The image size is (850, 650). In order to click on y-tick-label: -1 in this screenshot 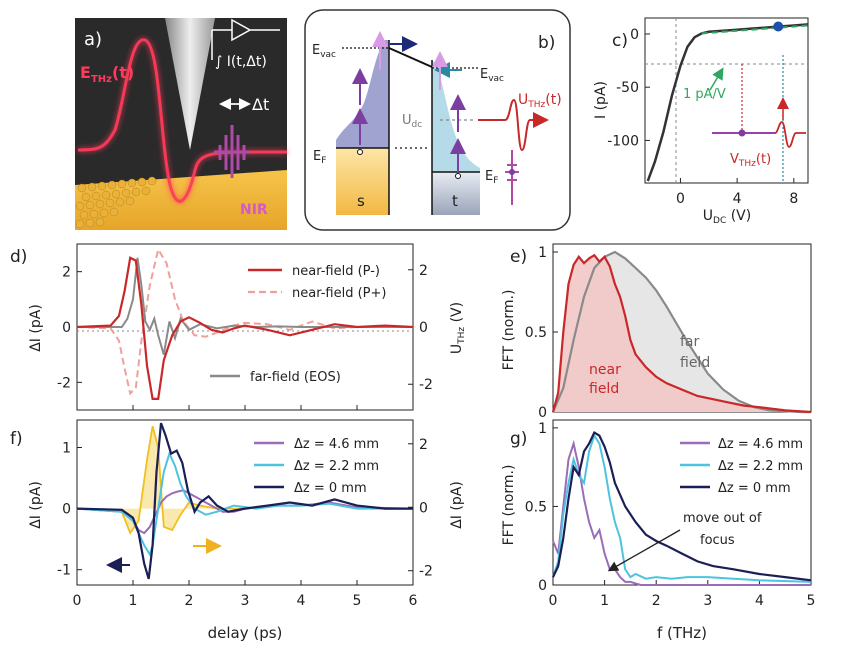, I will do `click(64, 571)`.